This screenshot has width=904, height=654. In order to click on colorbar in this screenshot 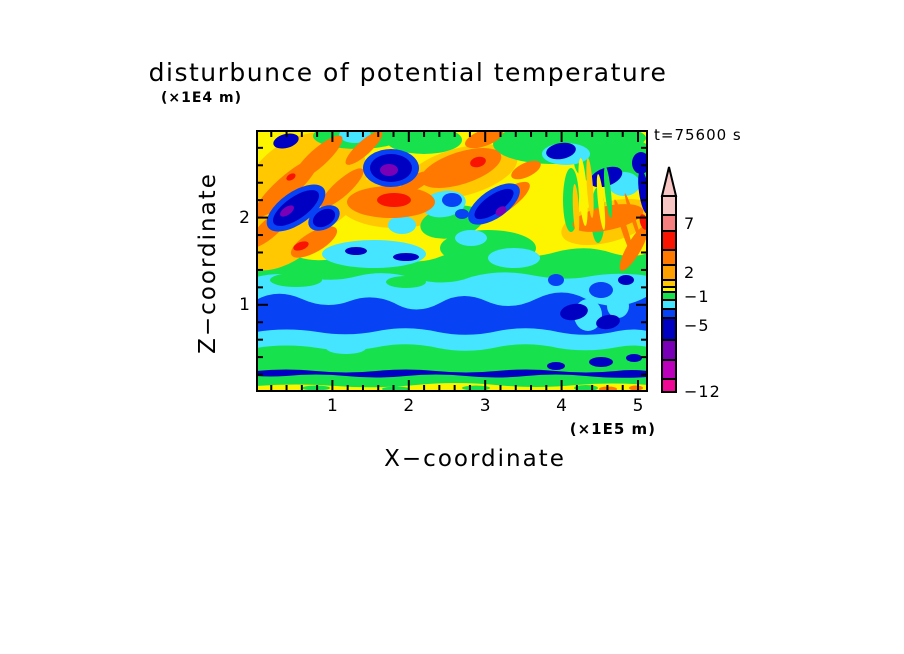, I will do `click(669, 279)`.